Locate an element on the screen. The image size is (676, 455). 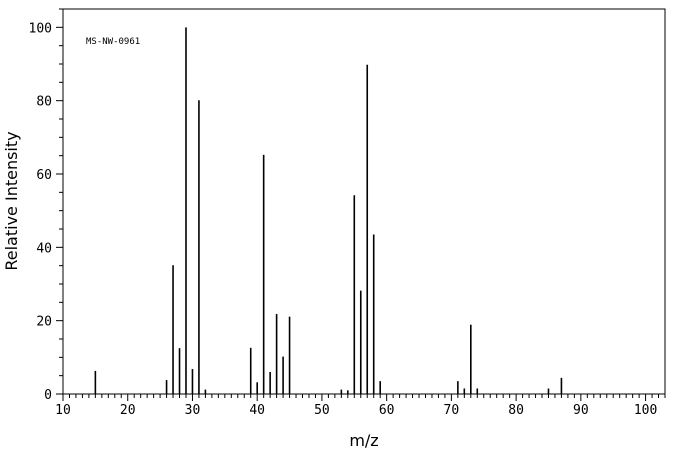
x-tick-label: 50 is located at coordinates (322, 410).